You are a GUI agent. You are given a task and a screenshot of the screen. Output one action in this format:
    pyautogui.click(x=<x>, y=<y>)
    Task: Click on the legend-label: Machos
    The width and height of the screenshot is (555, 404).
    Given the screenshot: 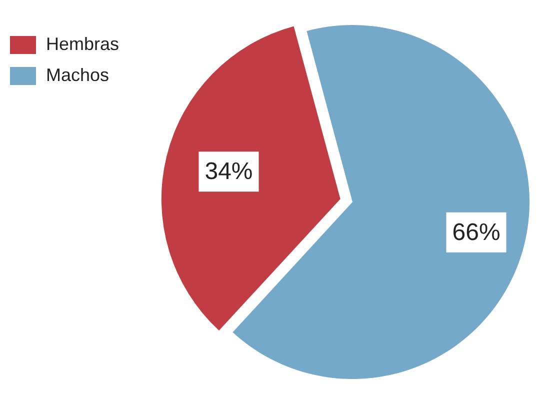 What is the action you would take?
    pyautogui.click(x=78, y=75)
    